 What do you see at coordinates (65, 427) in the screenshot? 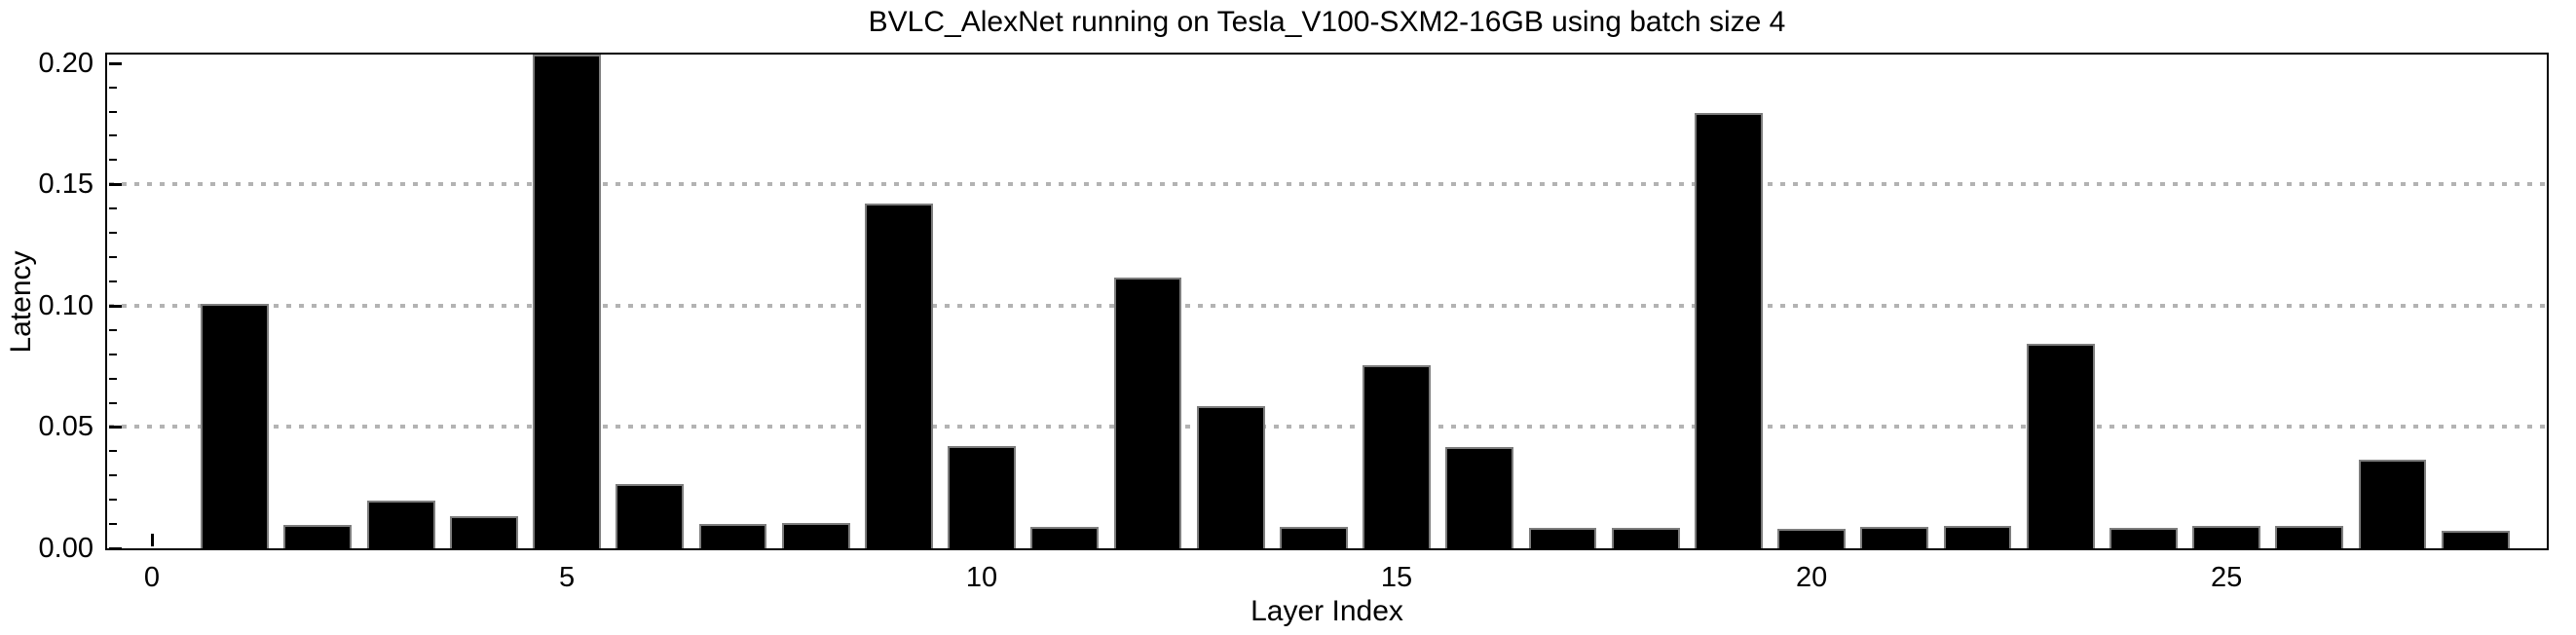
I see `y-axis-tick-label: 0.05` at bounding box center [65, 427].